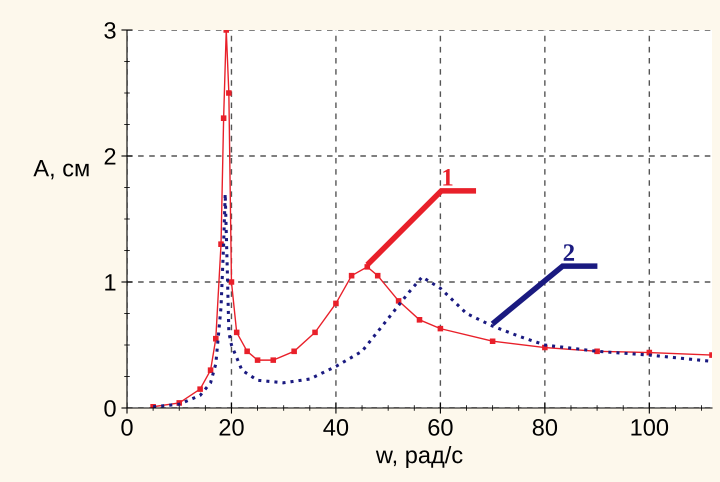 This screenshot has width=720, height=482. I want to click on x-tick-label: 0, so click(127, 427).